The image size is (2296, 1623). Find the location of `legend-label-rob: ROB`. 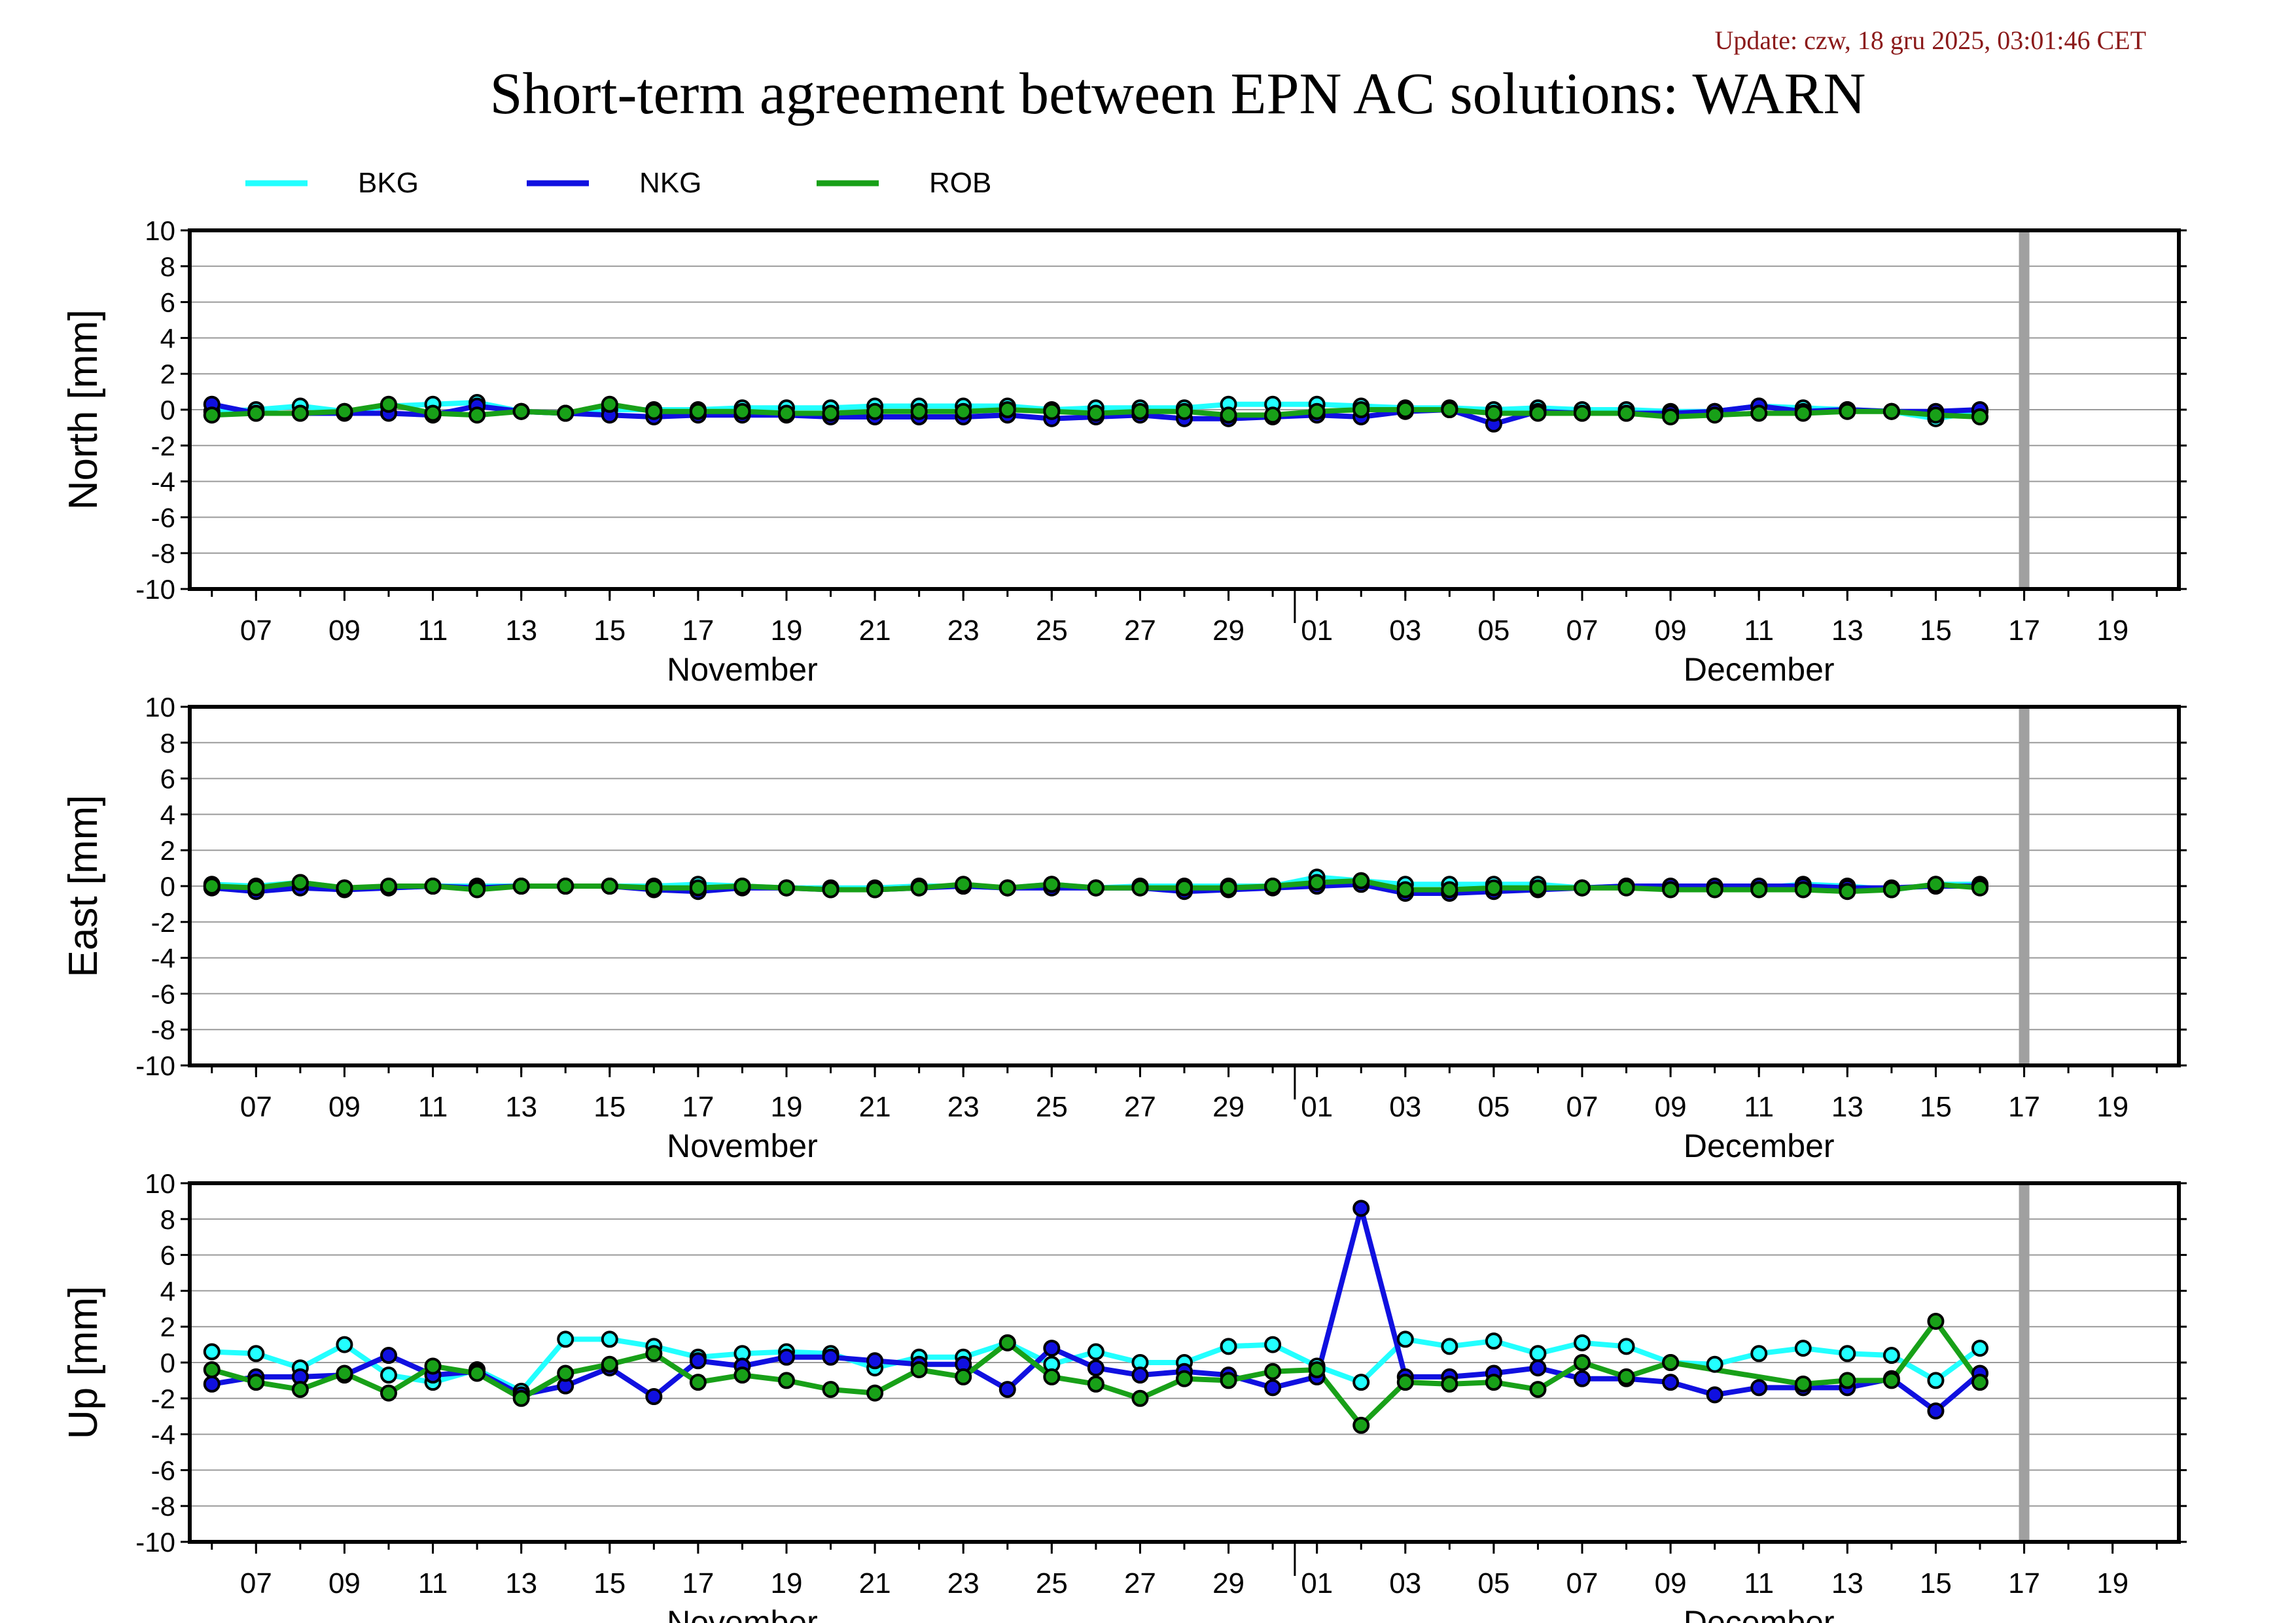

legend-label-rob: ROB is located at coordinates (960, 183).